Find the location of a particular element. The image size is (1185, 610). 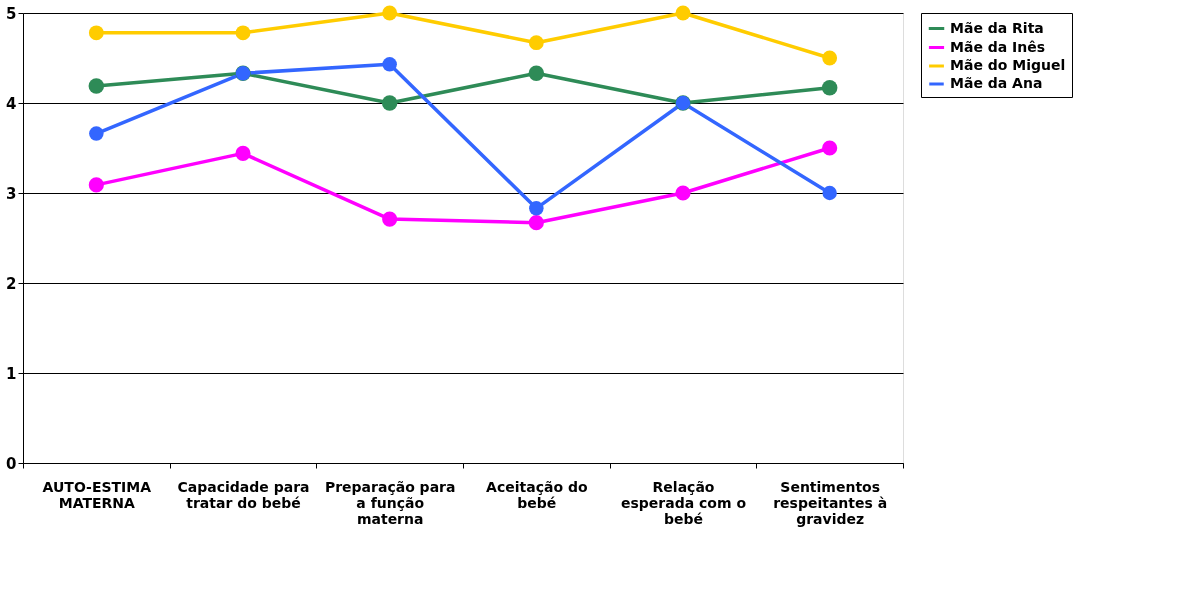

legend-label: Mãe da Inês is located at coordinates (998, 46).